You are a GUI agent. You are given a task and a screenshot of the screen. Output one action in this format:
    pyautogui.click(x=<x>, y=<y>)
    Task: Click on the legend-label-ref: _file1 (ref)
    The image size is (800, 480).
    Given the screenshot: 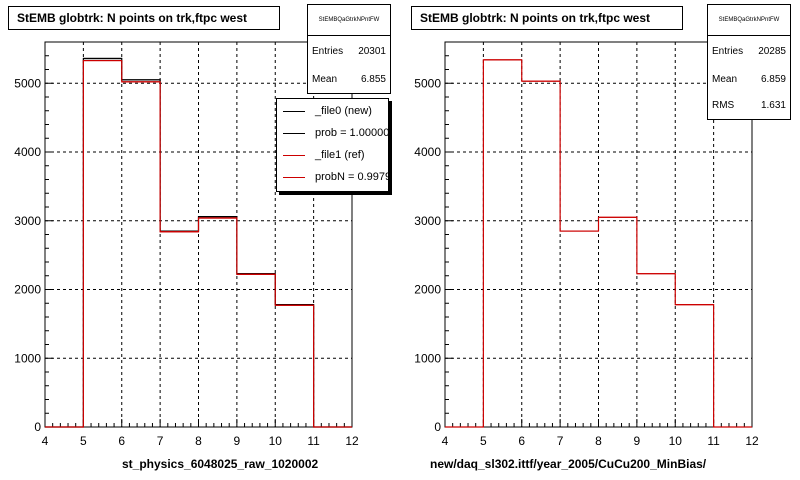 What is the action you would take?
    pyautogui.click(x=340, y=155)
    